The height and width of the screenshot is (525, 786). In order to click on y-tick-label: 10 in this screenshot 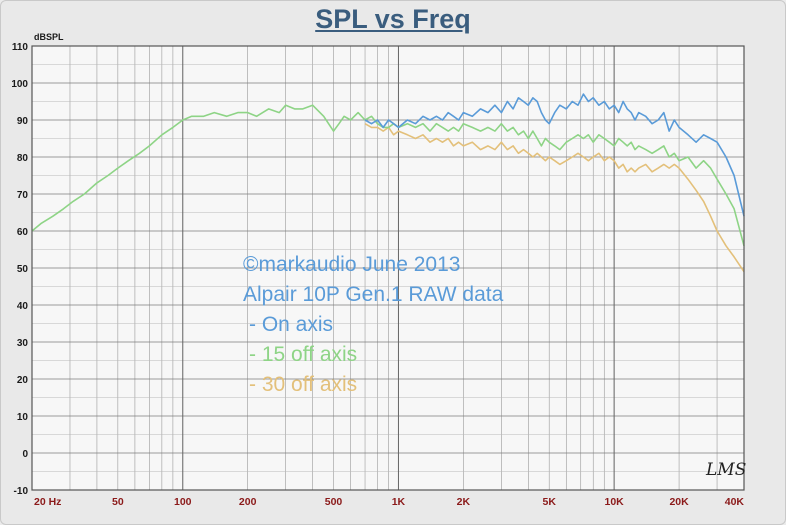, I will do `click(23, 417)`.